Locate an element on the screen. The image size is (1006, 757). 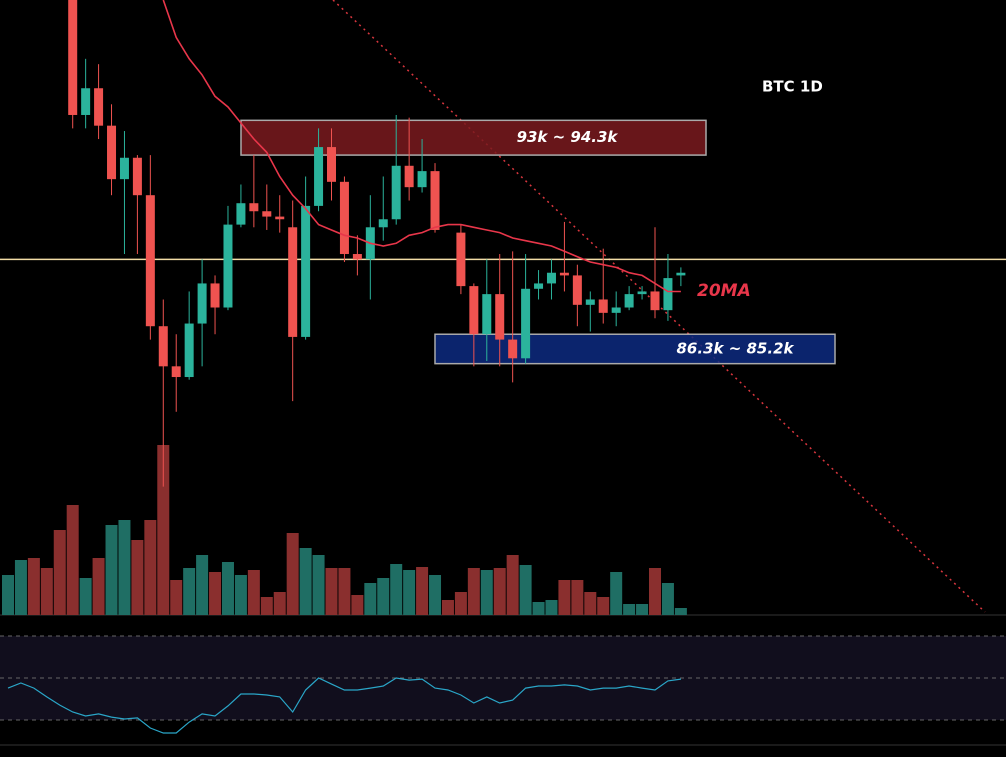
rsi-line is located at coordinates (344, 705).